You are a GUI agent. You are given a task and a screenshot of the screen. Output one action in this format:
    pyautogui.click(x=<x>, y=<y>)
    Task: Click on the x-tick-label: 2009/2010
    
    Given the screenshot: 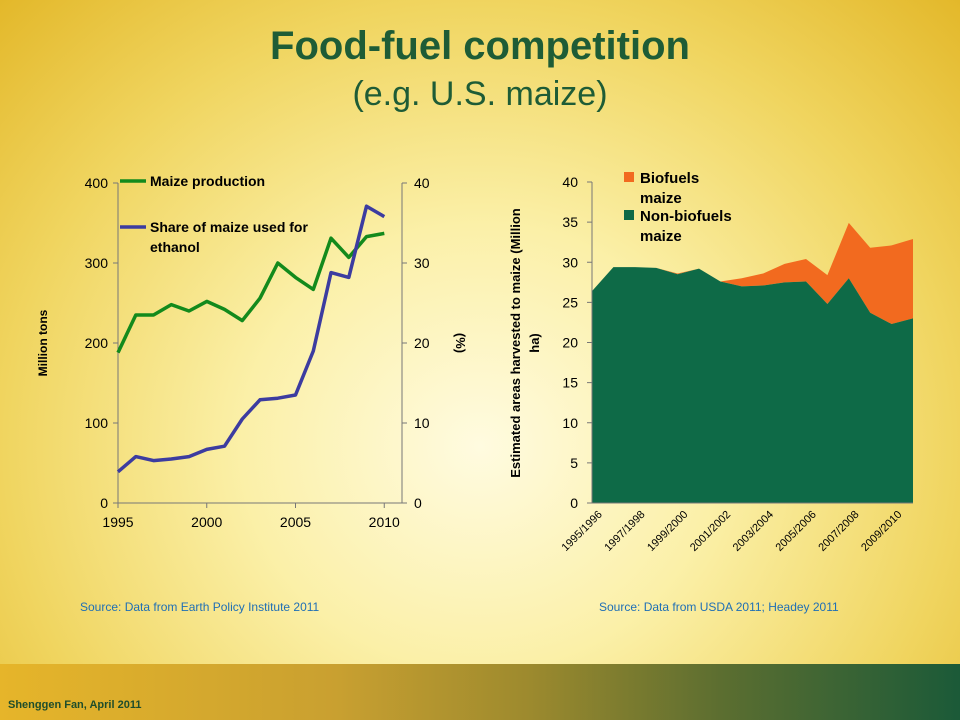 What is the action you would take?
    pyautogui.click(x=881, y=531)
    